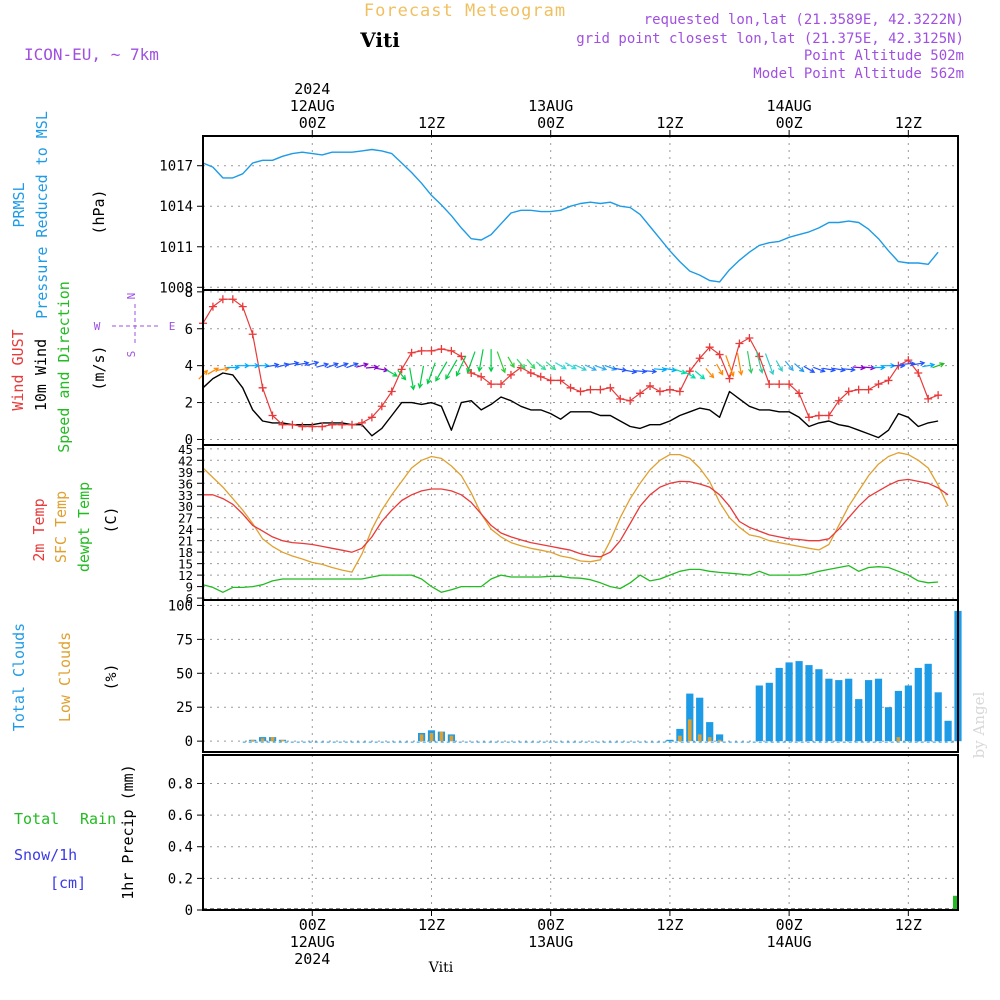  I want to click on ytick-label: 0.4, so click(180, 848).